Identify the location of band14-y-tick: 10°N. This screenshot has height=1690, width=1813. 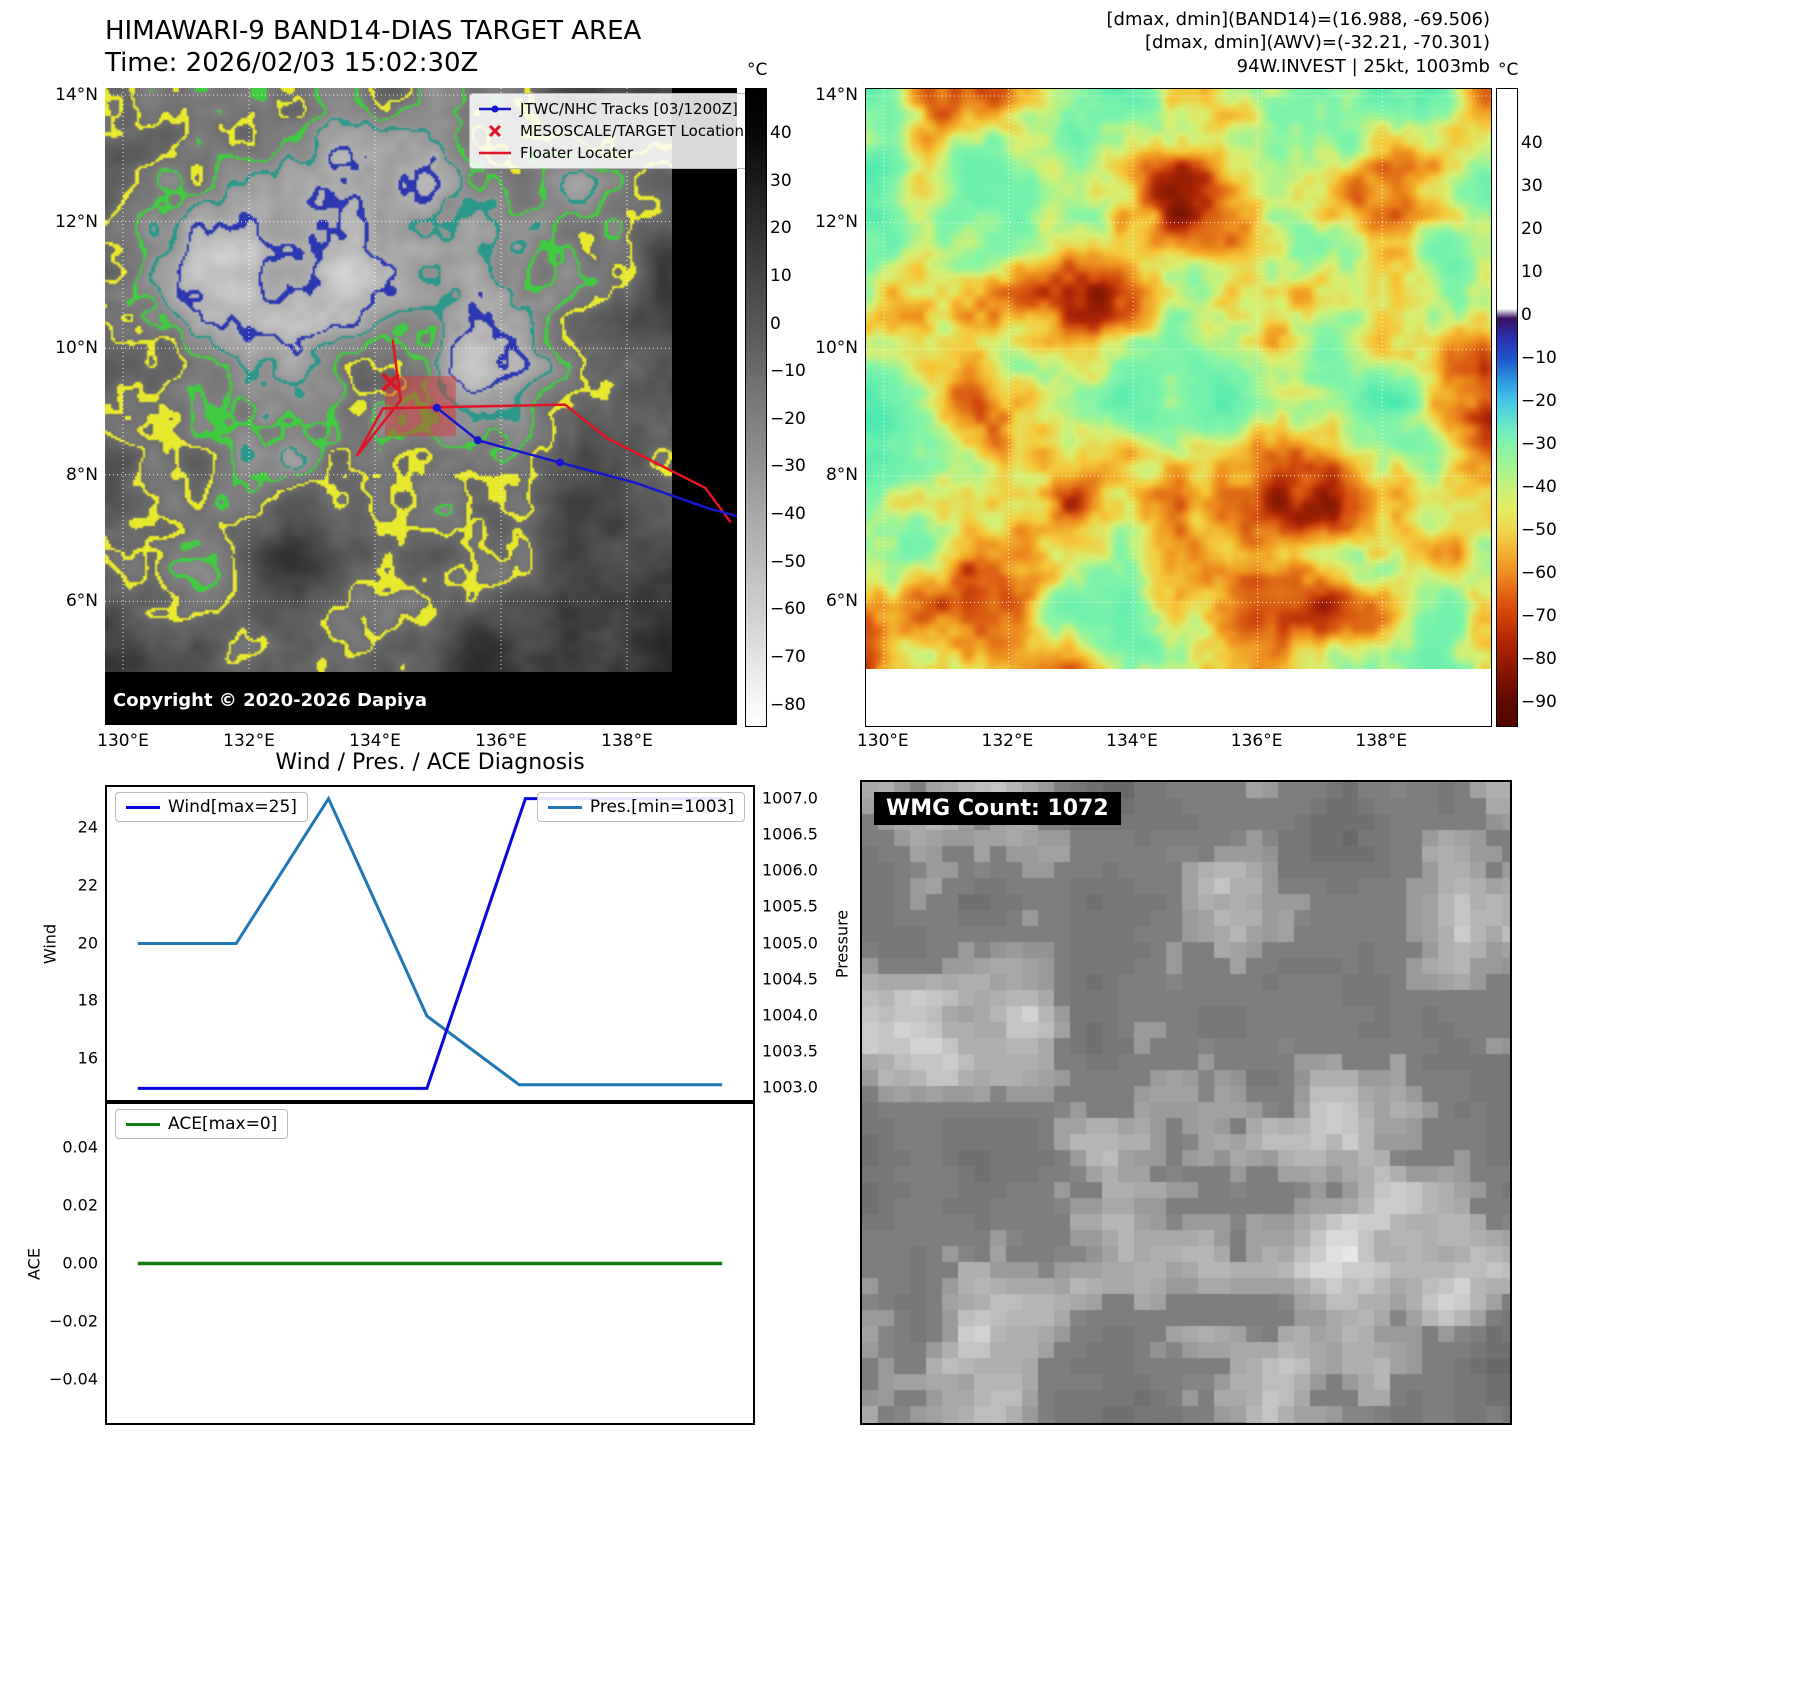
(76, 348).